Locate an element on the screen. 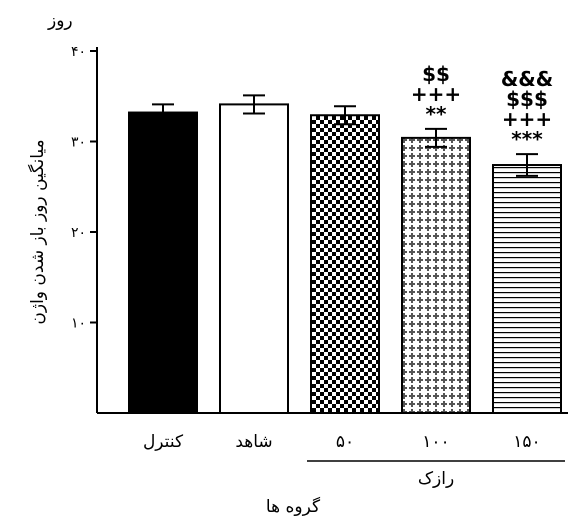  y-tick-label: ۳۰ is located at coordinates (78, 143).